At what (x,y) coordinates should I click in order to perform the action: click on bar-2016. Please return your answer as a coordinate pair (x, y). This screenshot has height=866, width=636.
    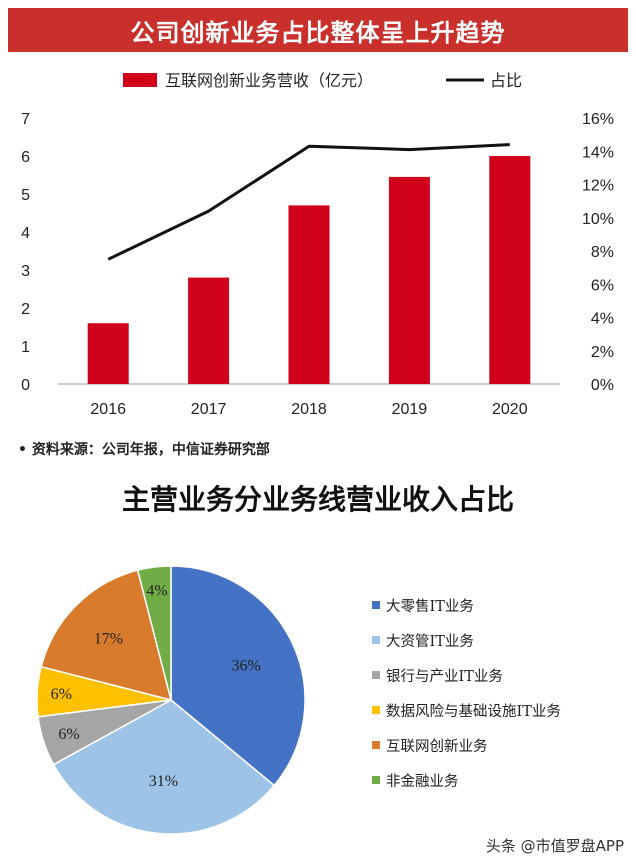
    Looking at the image, I should click on (108, 353).